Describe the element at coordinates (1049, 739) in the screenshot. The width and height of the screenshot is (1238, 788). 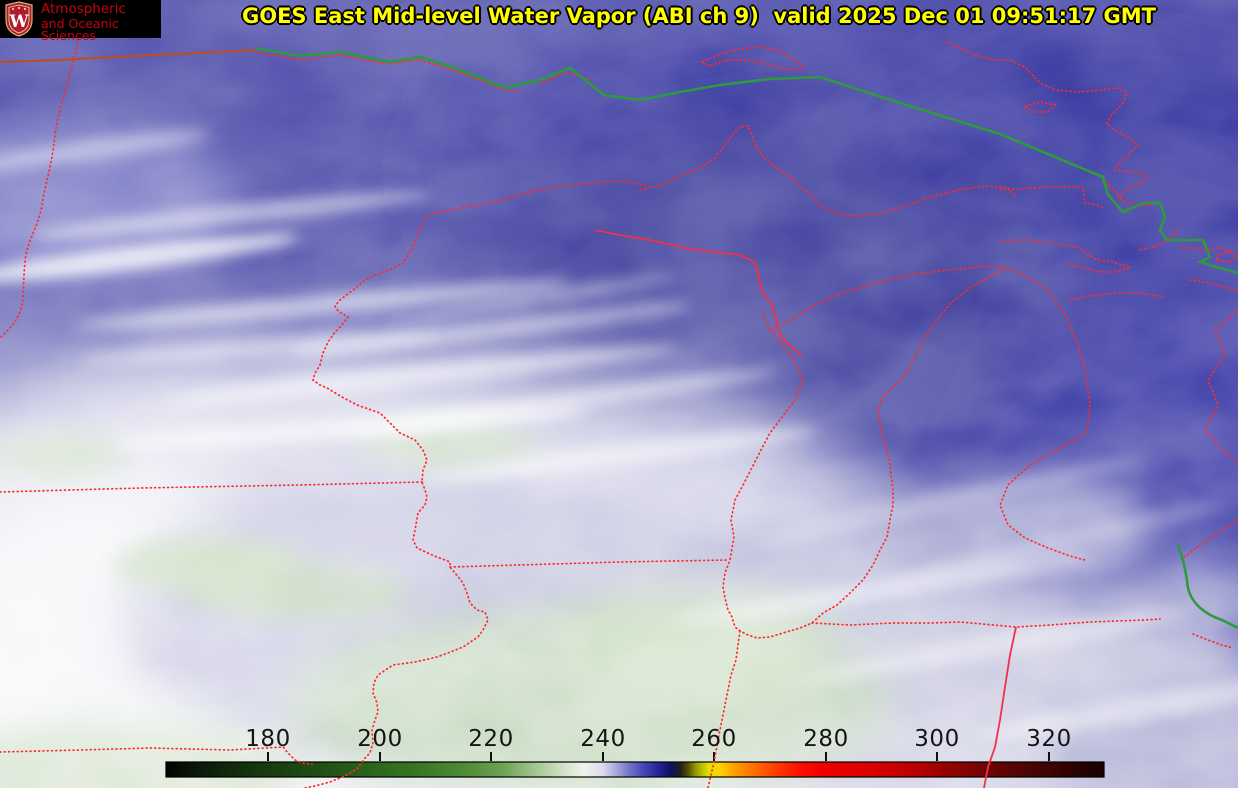
I see `colorbar-tick-label: 320` at that location.